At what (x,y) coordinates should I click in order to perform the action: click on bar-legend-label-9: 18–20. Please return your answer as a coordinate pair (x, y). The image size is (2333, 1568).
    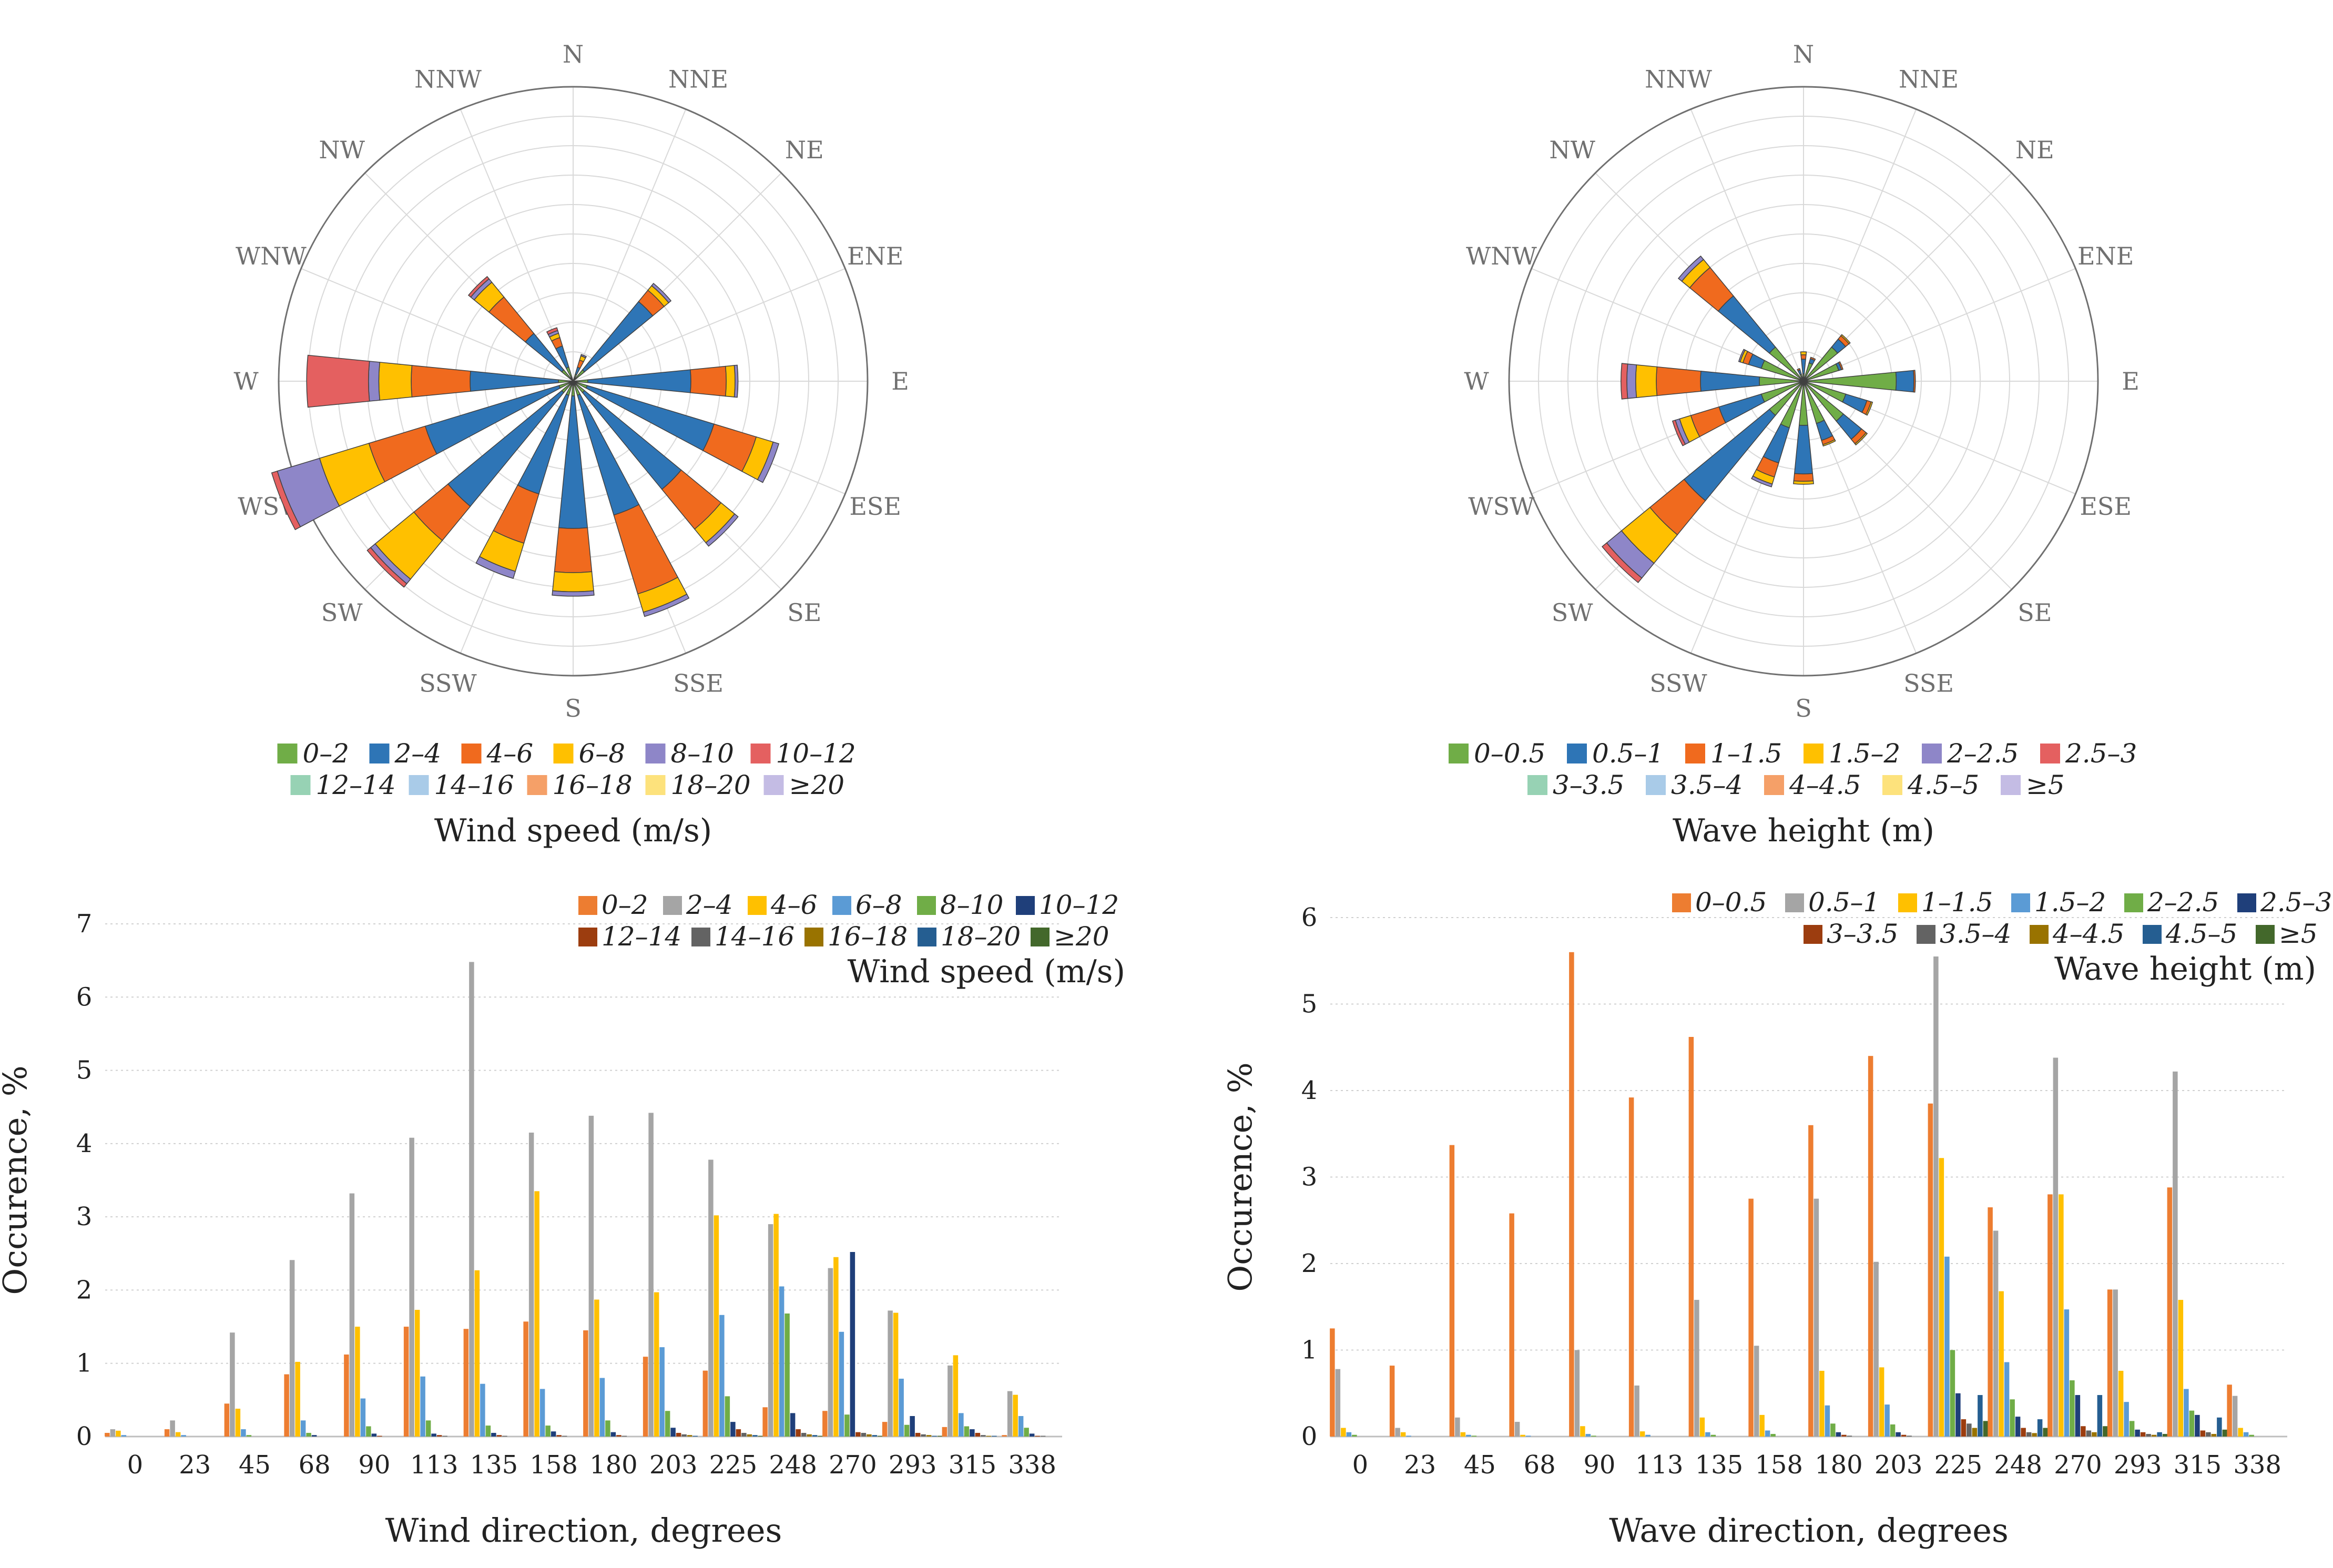
    Looking at the image, I should click on (981, 936).